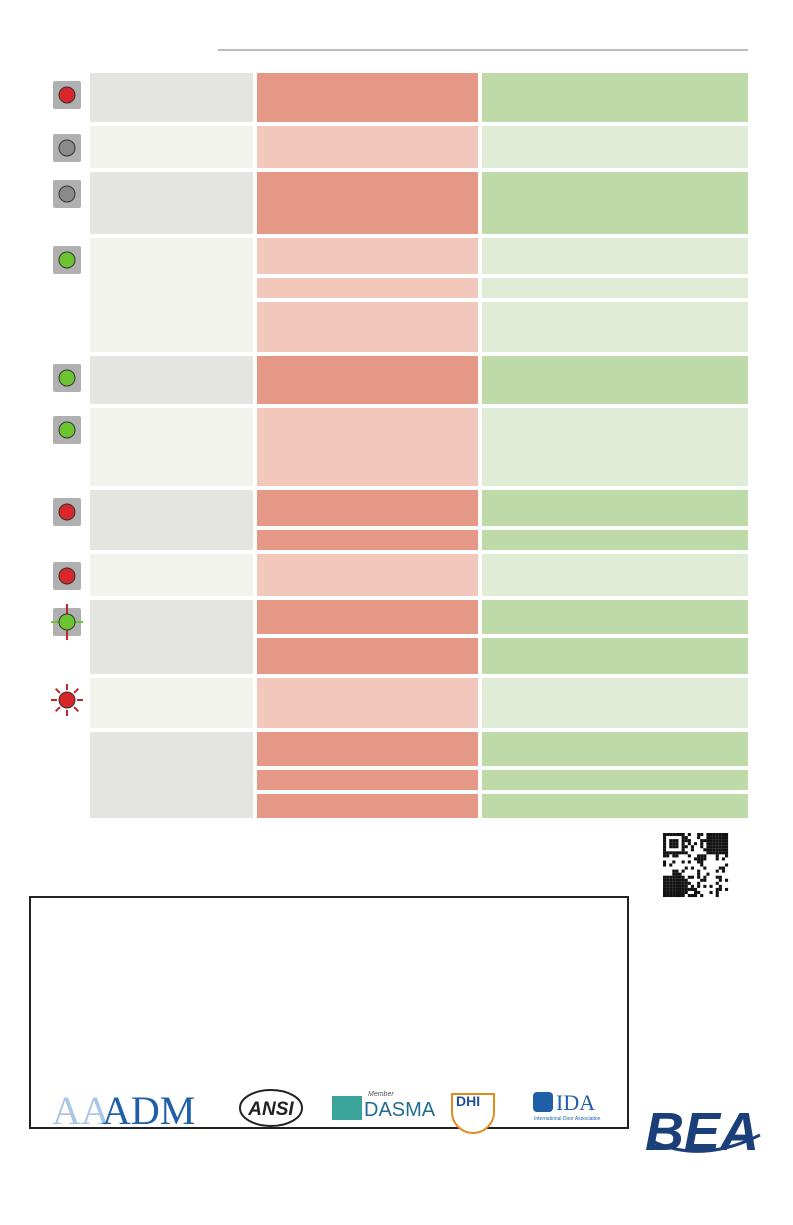 This screenshot has height=1225, width=793. I want to click on logo-ring, so click(271, 1108).